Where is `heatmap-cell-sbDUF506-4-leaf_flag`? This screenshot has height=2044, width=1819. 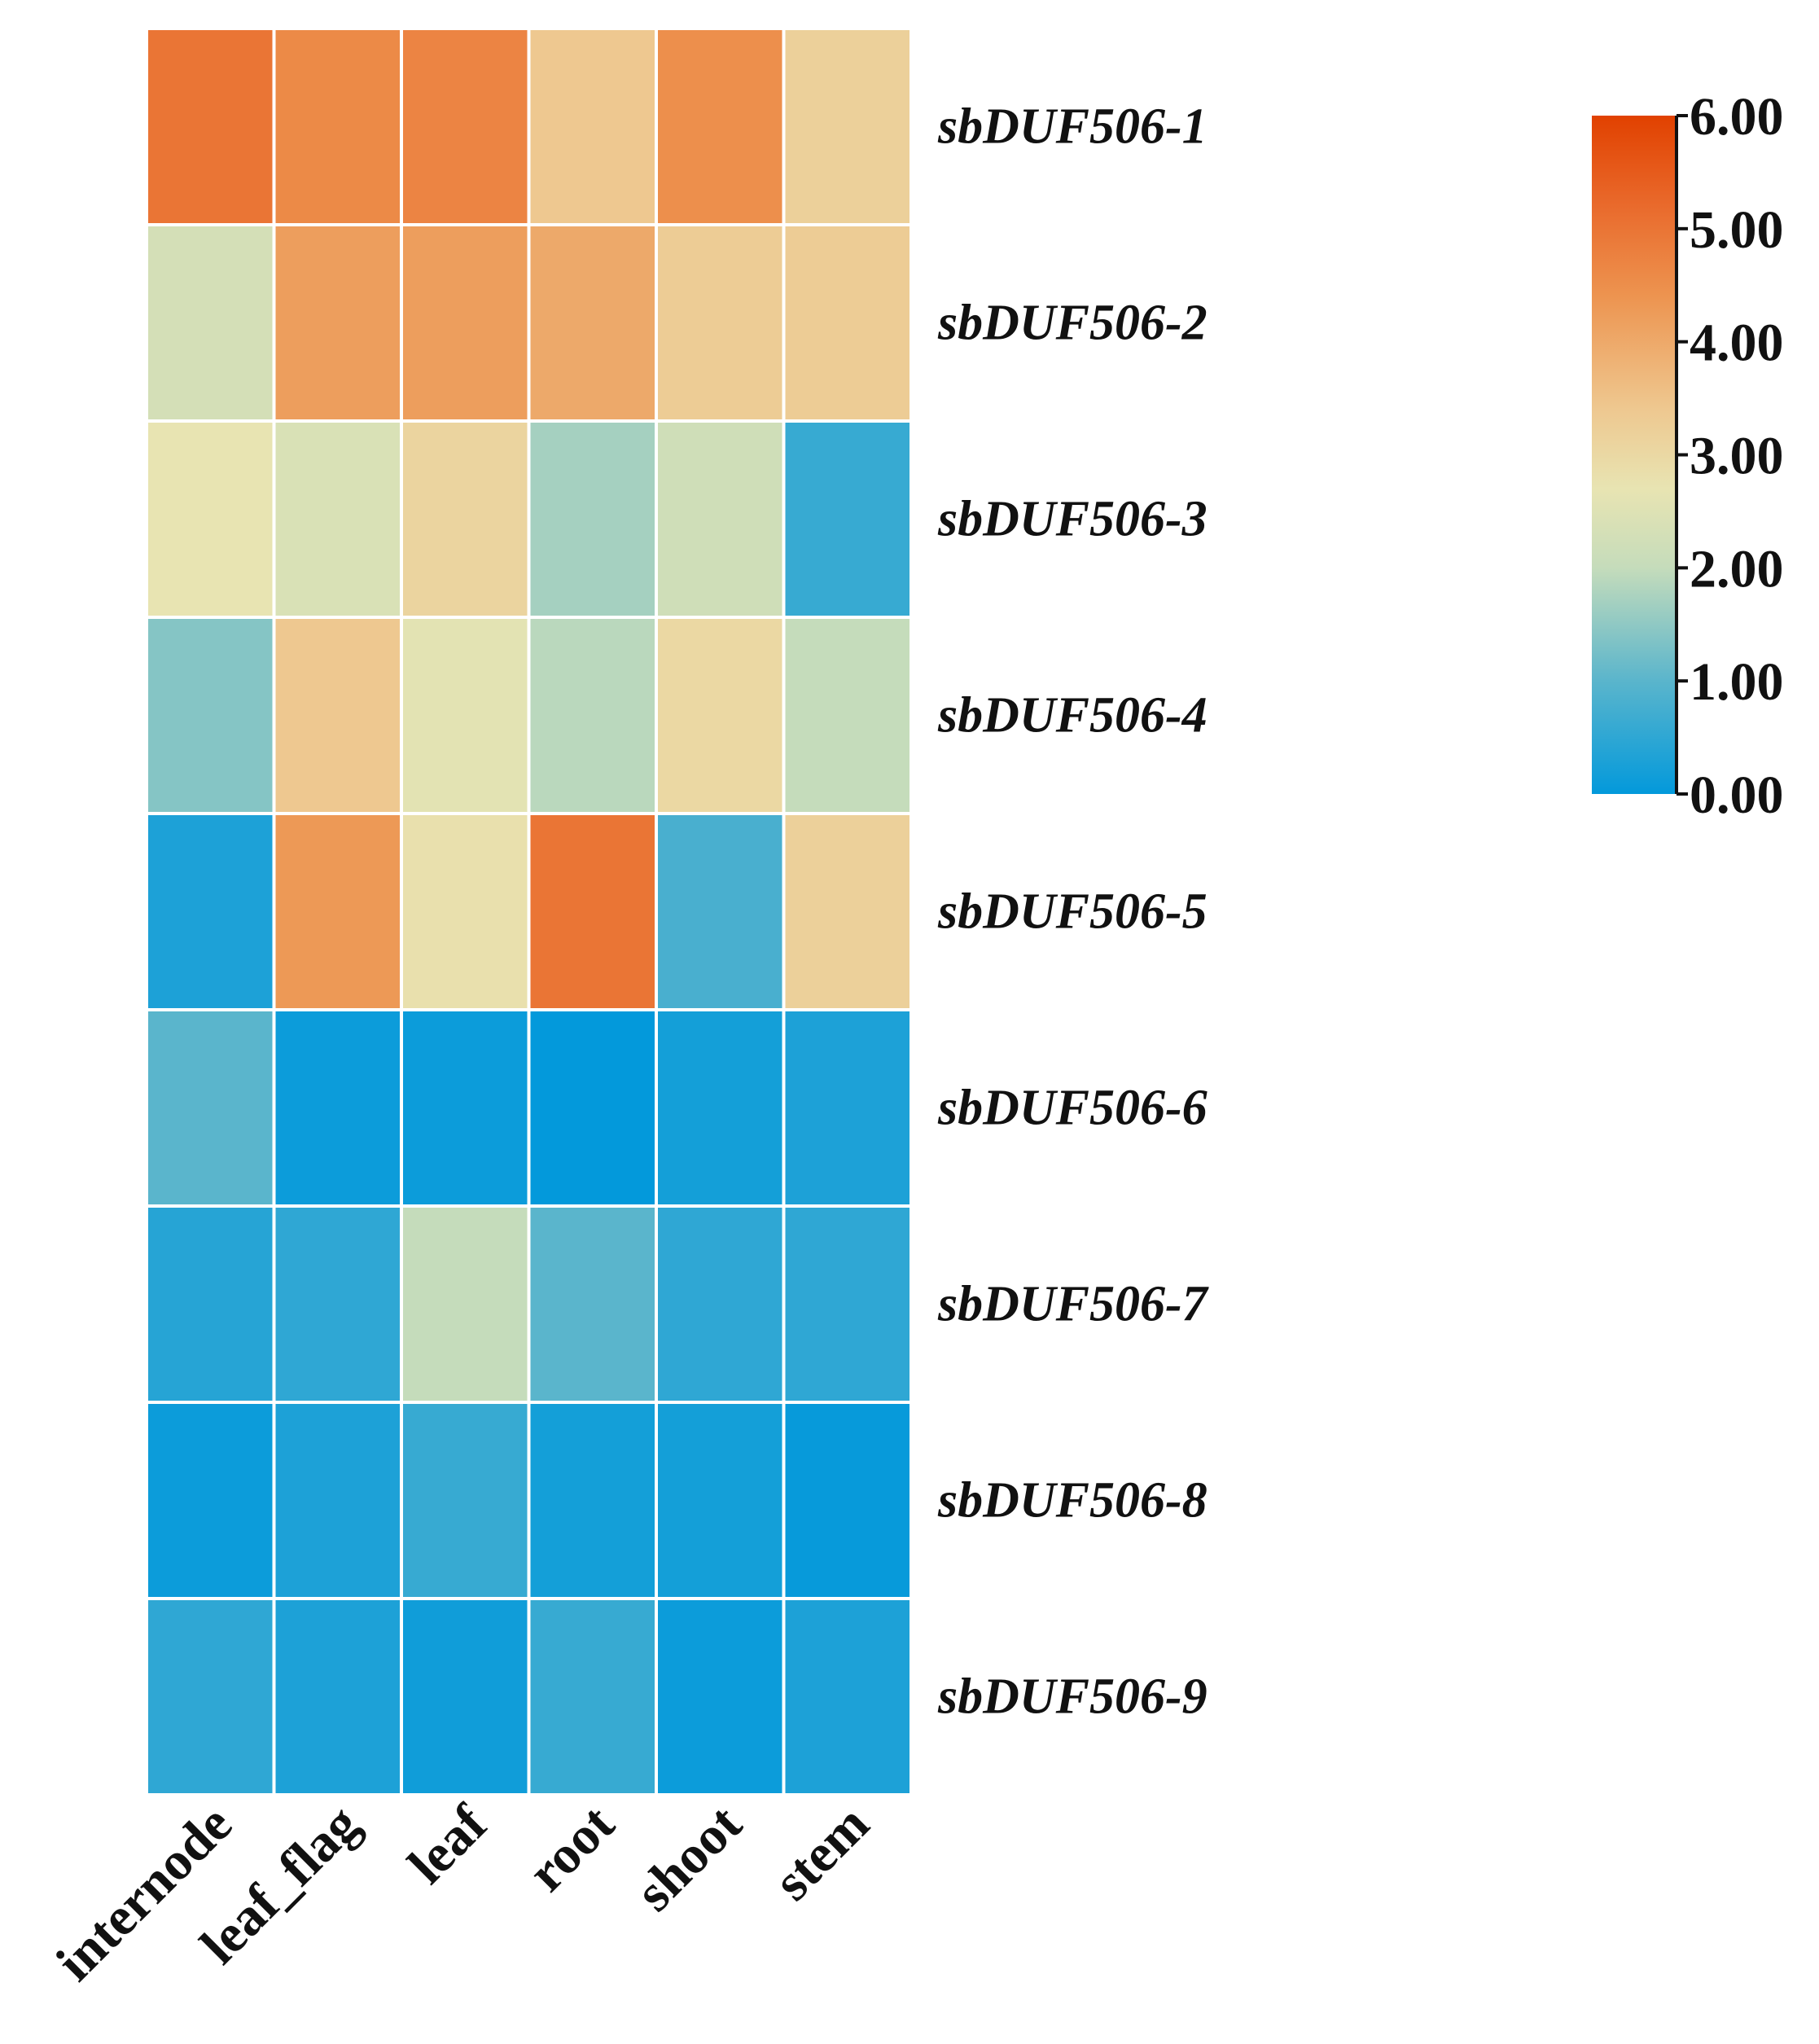
heatmap-cell-sbDUF506-4-leaf_flag is located at coordinates (337, 715).